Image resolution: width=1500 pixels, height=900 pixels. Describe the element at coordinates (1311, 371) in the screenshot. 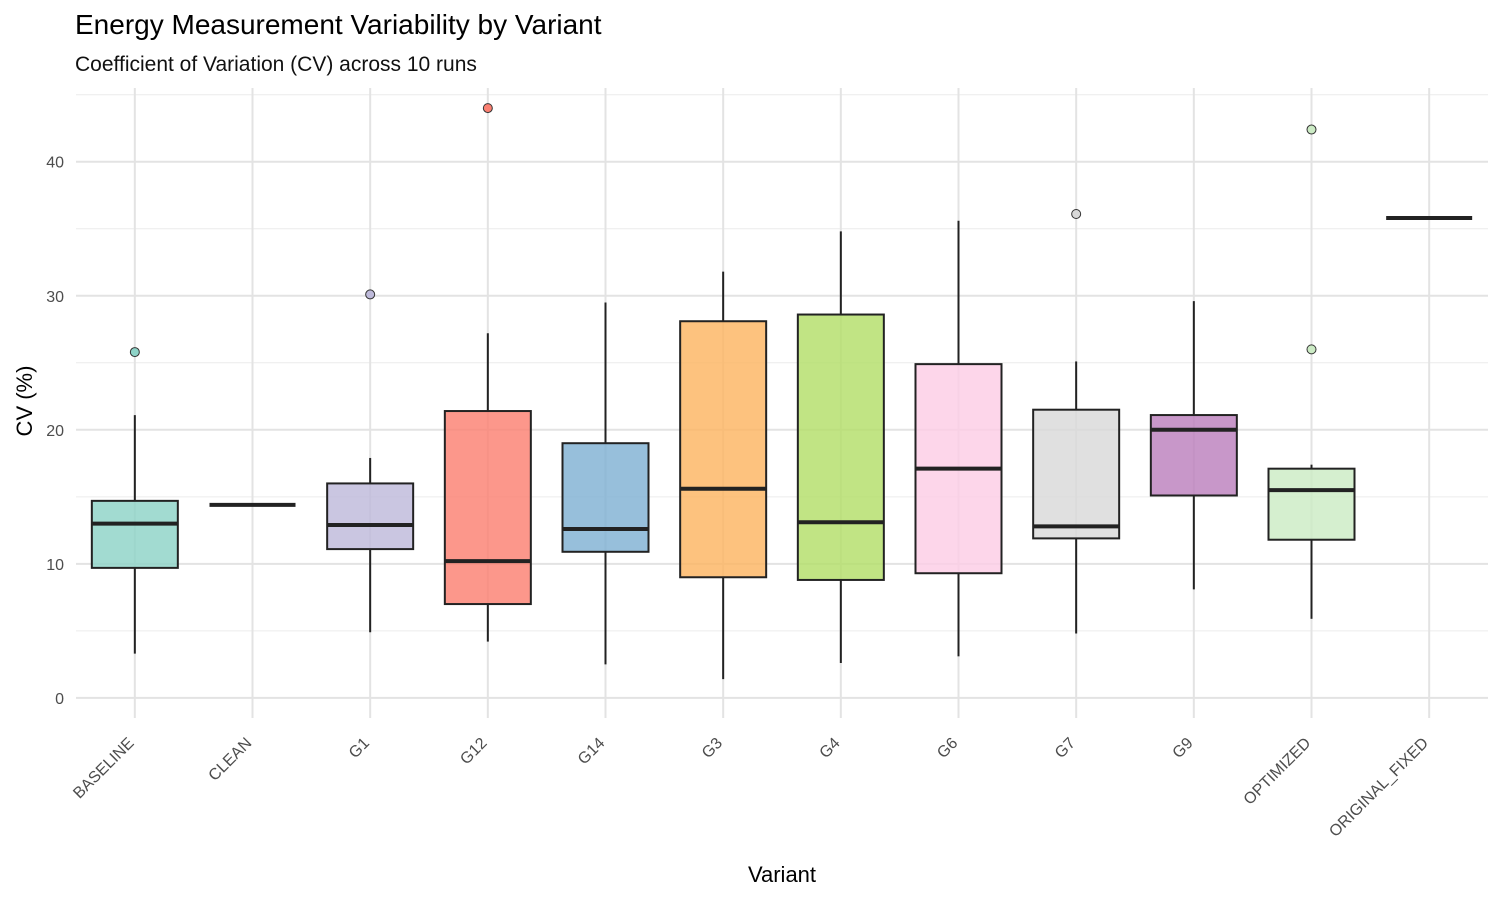

I see `box-optimized` at that location.